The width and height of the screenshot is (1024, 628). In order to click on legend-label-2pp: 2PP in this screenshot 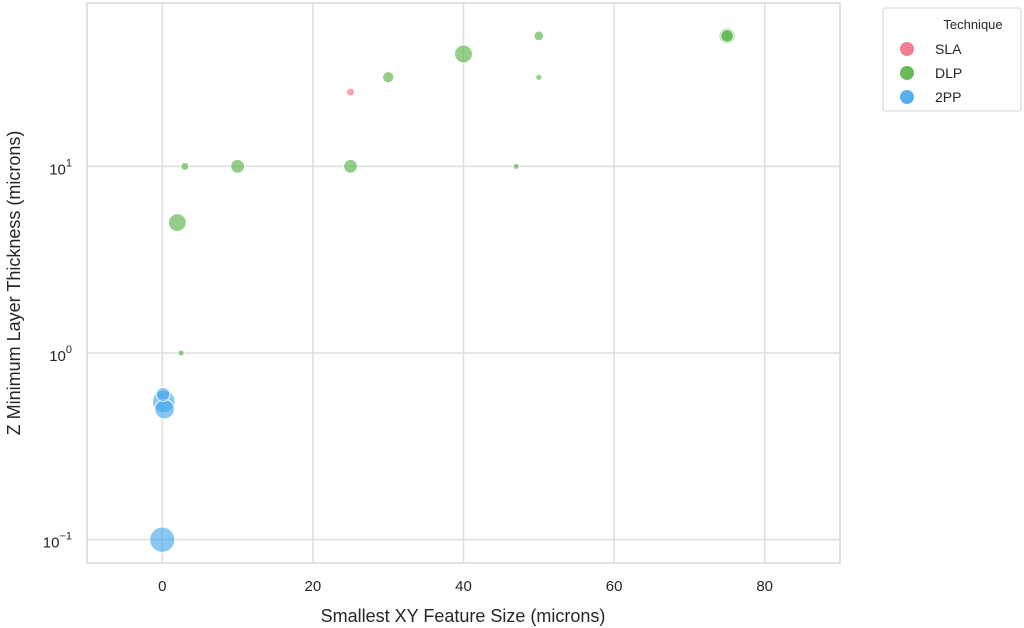, I will do `click(948, 97)`.